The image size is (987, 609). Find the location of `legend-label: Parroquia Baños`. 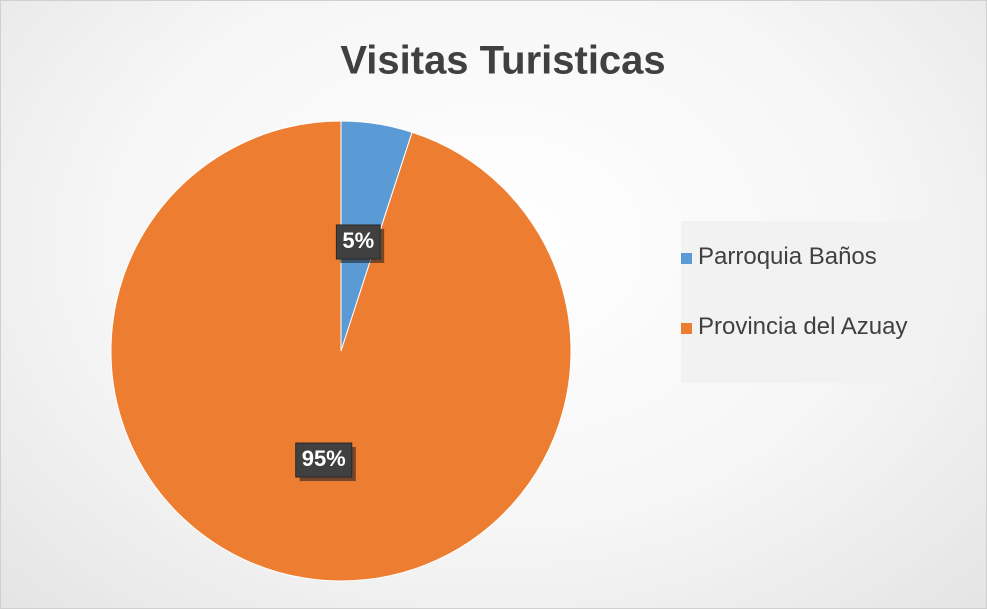

legend-label: Parroquia Baños is located at coordinates (787, 256).